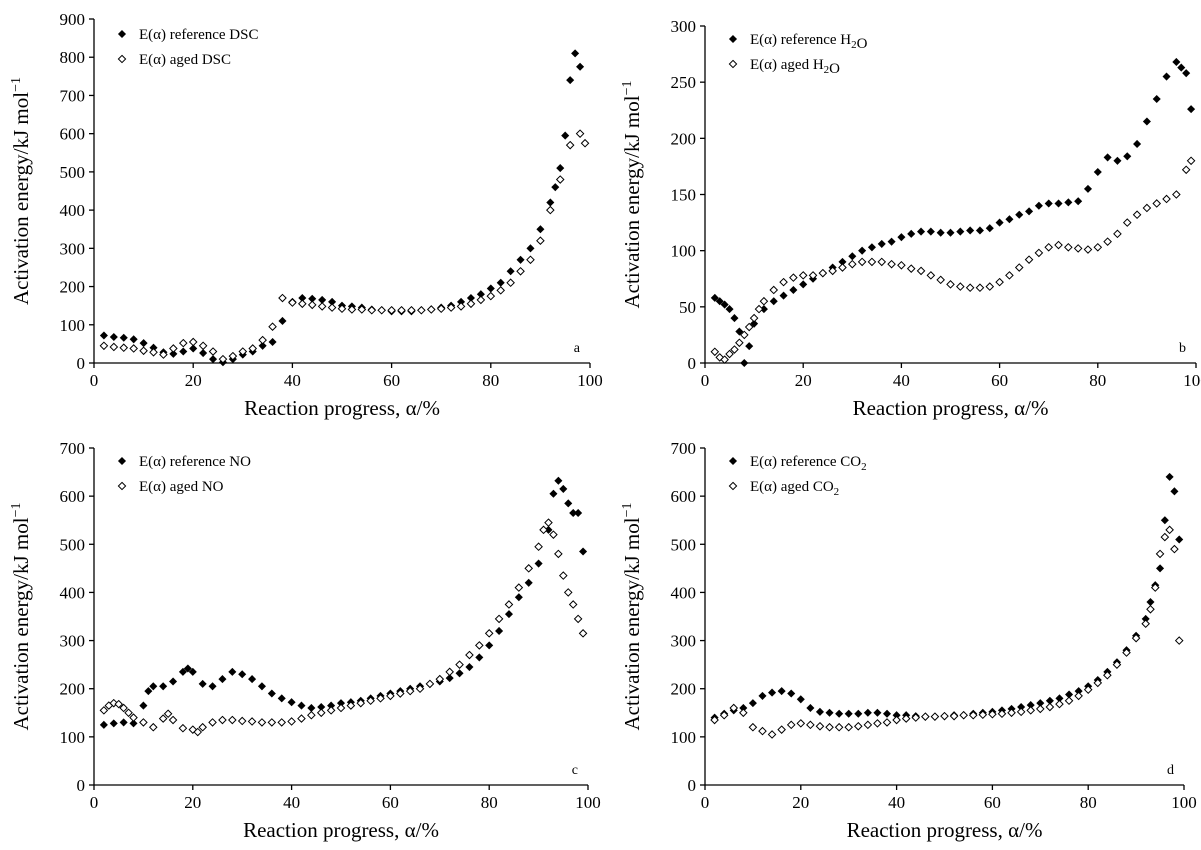 The image size is (1201, 850). What do you see at coordinates (73, 737) in the screenshot?
I see `y-tick-label: 100` at bounding box center [73, 737].